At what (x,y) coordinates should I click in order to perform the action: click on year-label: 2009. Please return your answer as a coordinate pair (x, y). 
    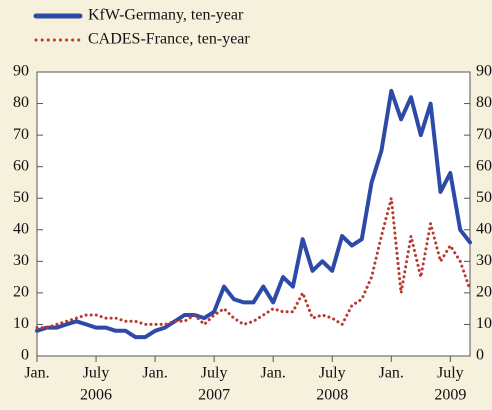
    Looking at the image, I should click on (450, 395).